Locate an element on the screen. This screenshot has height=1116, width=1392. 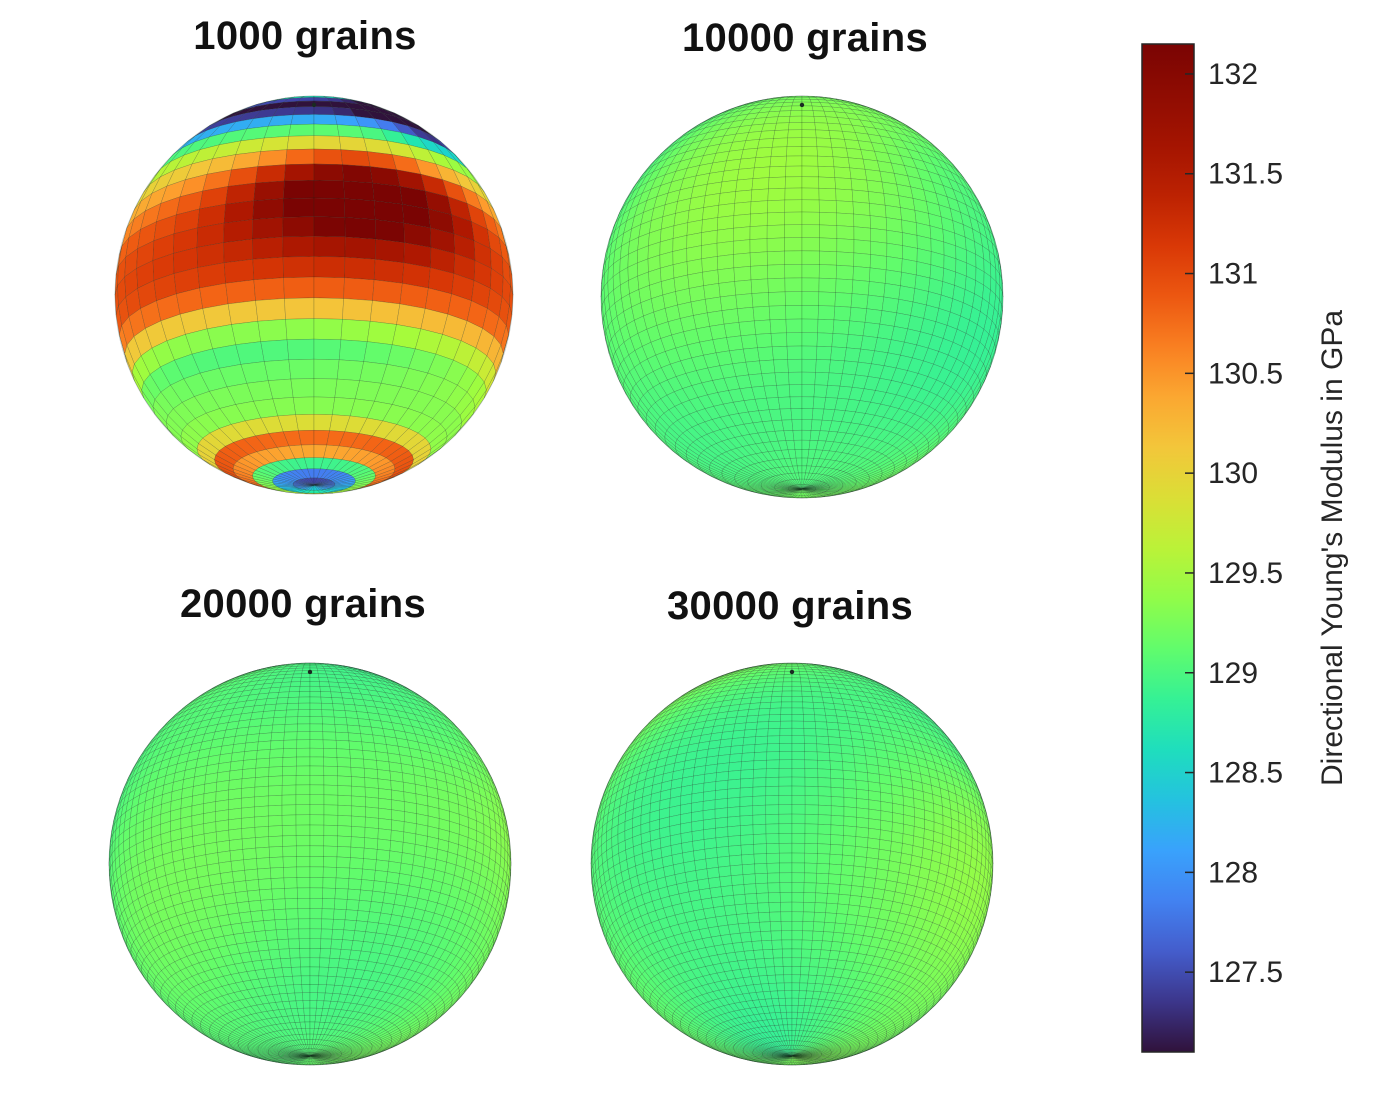
sphere-20000-grains is located at coordinates (310, 864).